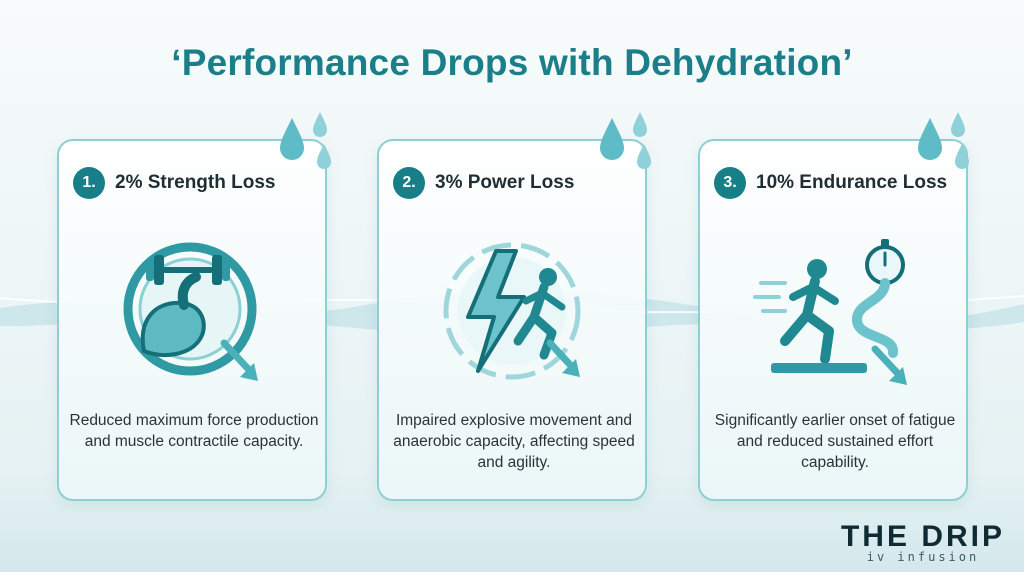 This screenshot has height=572, width=1024. I want to click on logo-name: THE DRIP, so click(922, 536).